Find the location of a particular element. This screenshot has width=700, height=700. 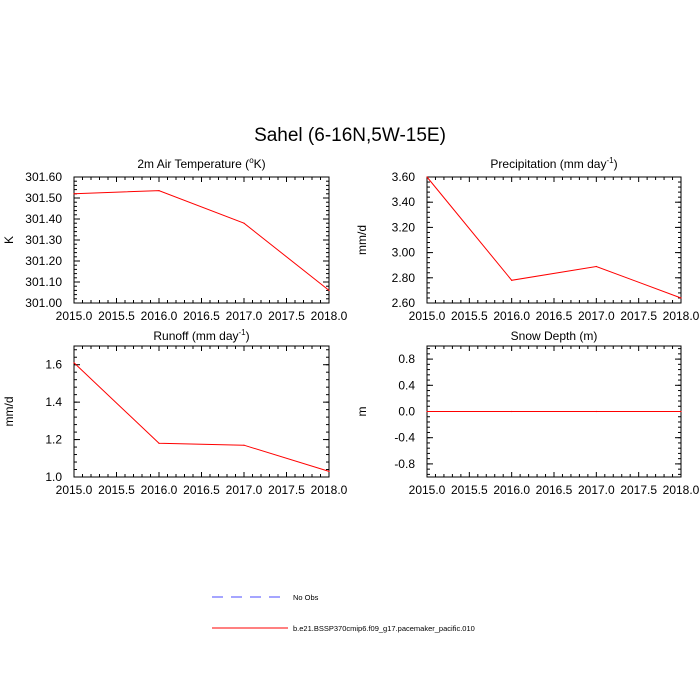

y-axis-label: K is located at coordinates (9, 240).